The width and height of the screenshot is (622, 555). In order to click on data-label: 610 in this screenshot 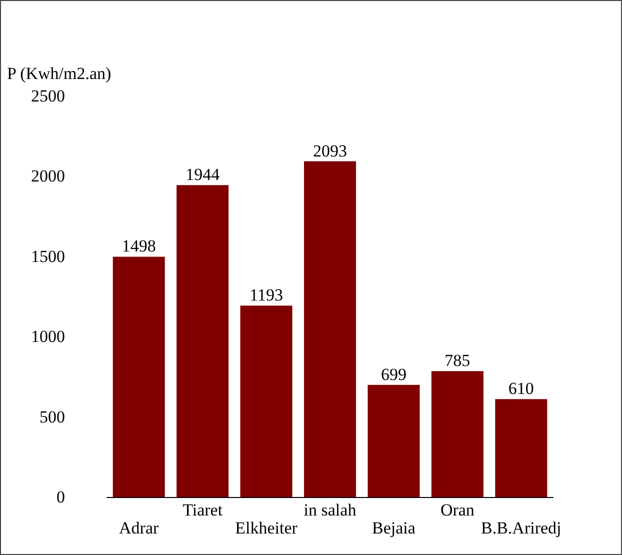, I will do `click(521, 388)`.